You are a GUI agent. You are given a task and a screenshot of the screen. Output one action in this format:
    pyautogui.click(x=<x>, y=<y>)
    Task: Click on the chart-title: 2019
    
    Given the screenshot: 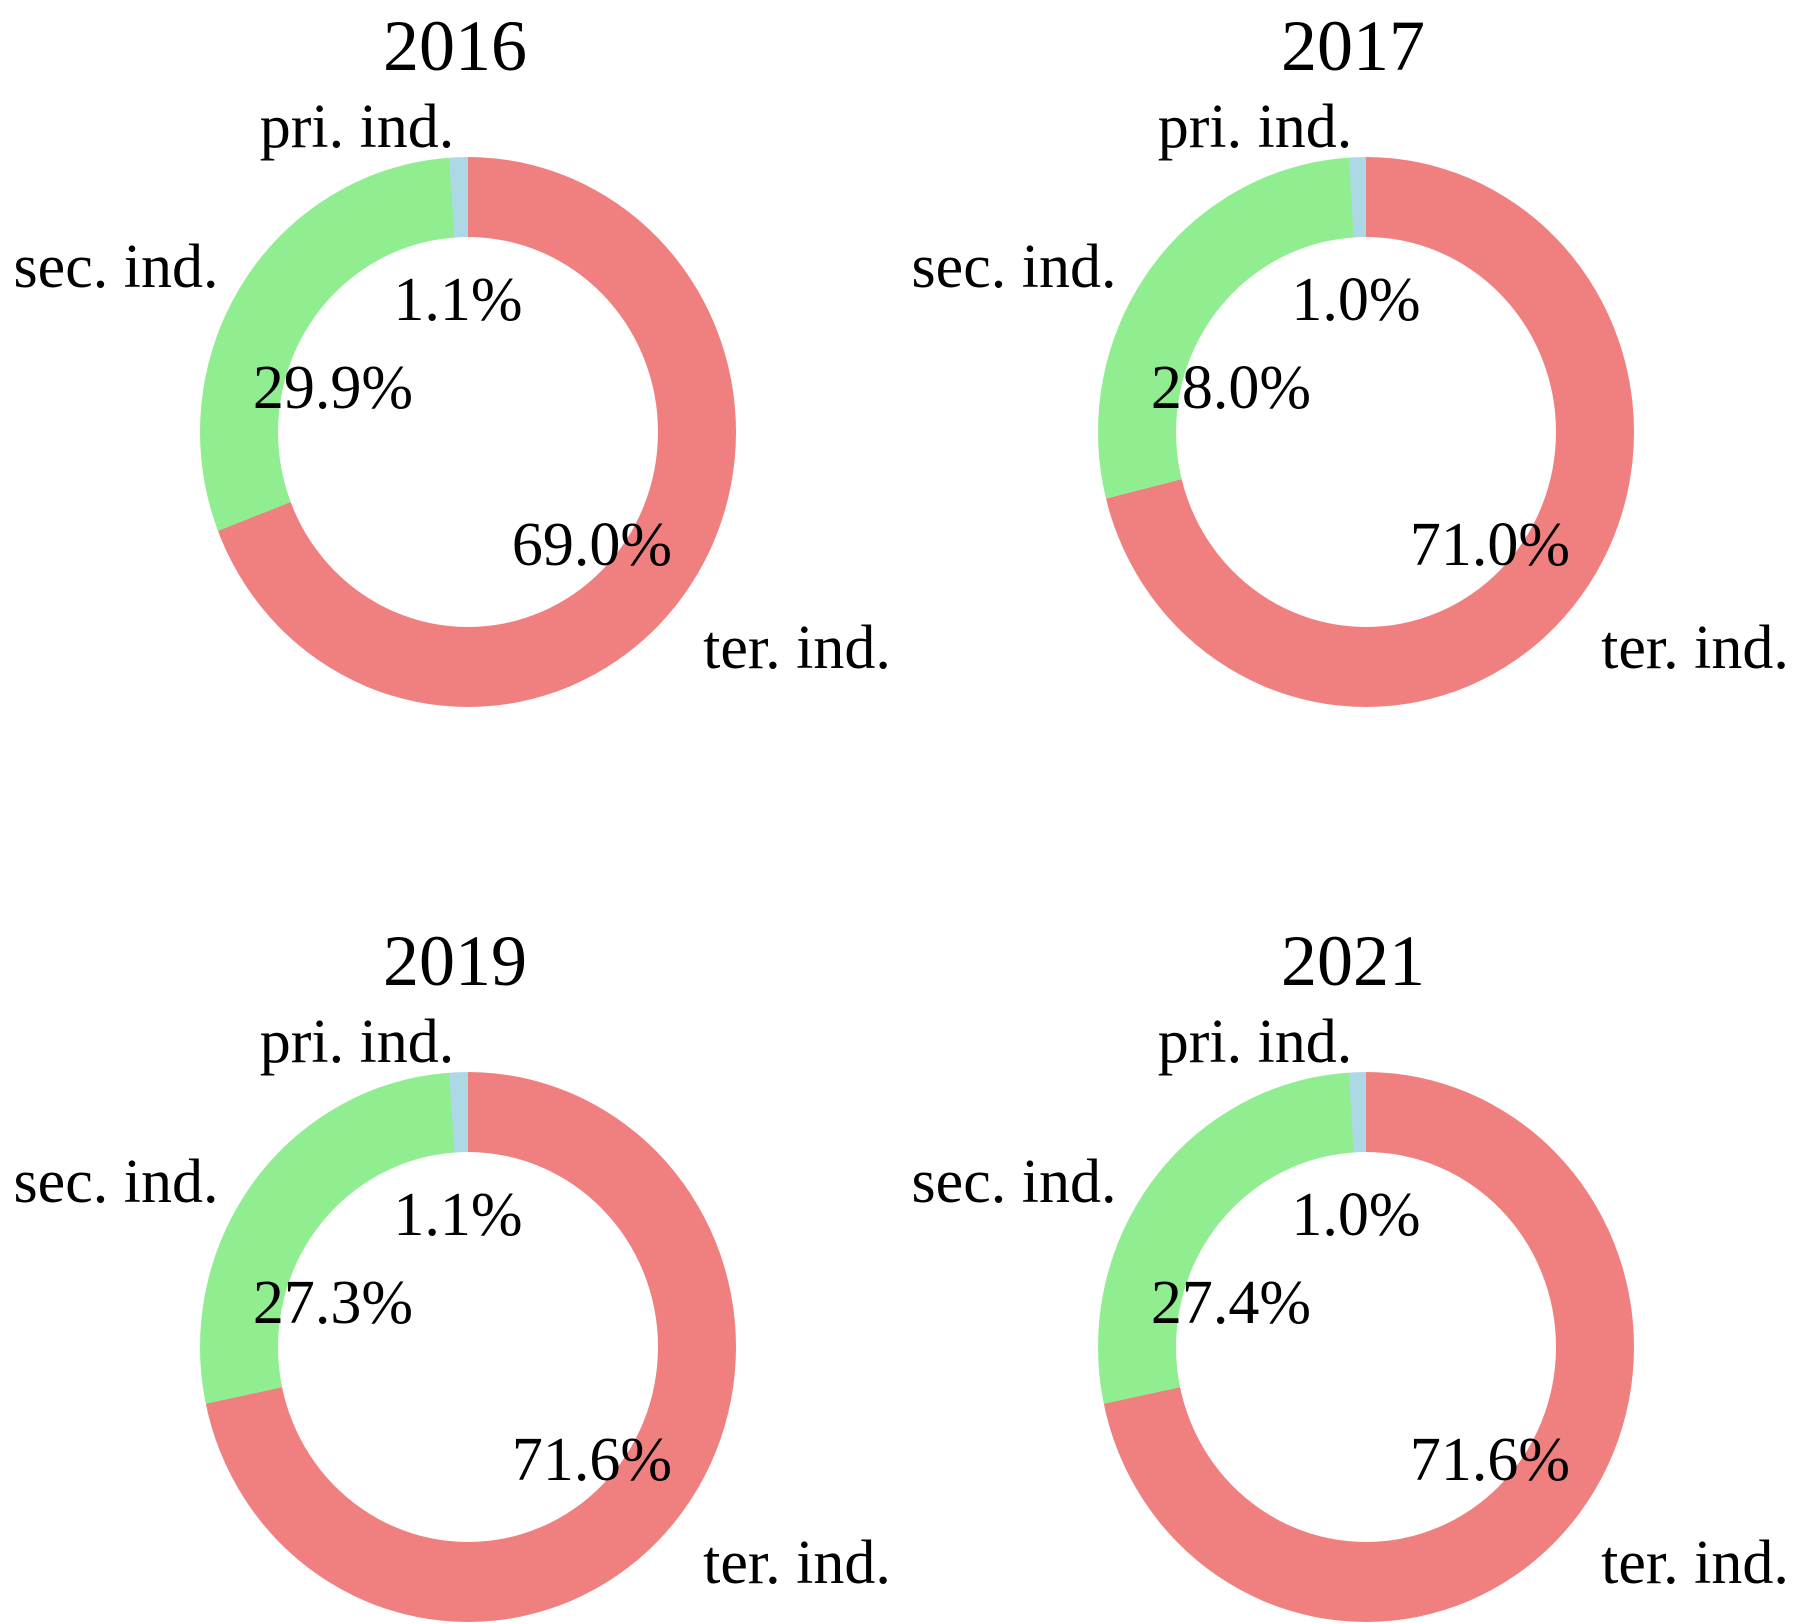 What is the action you would take?
    pyautogui.click(x=455, y=961)
    